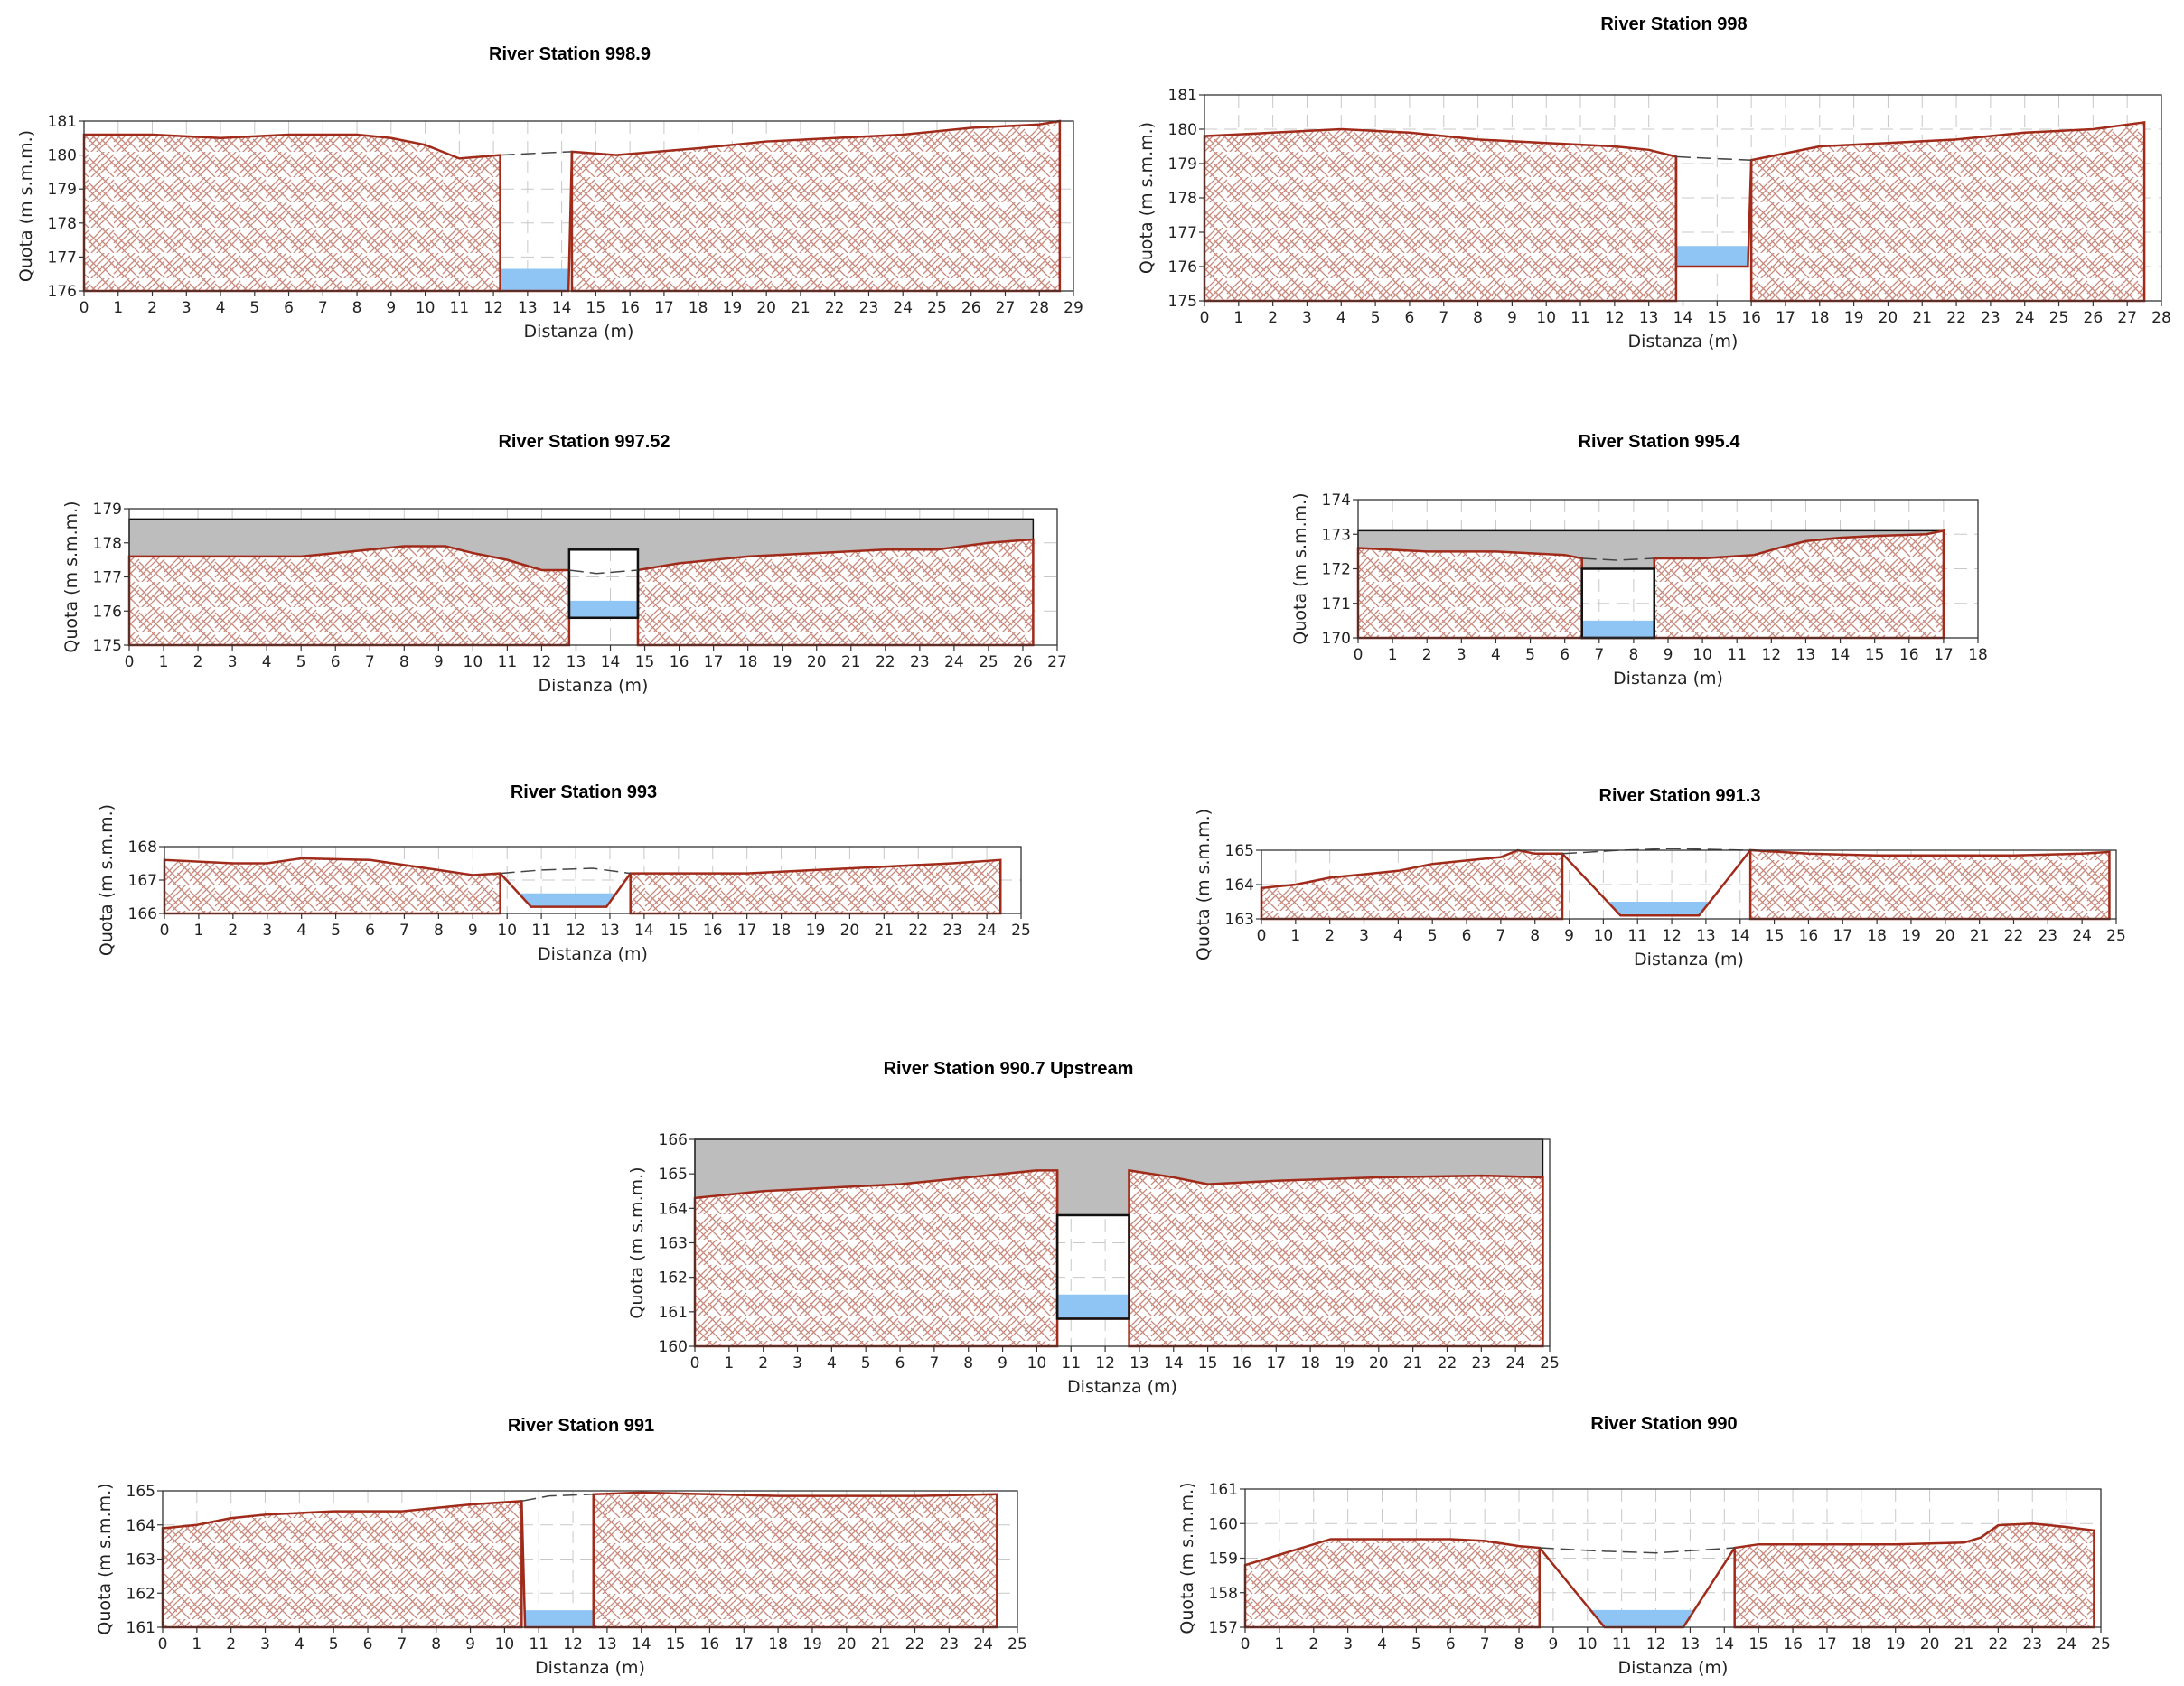  What do you see at coordinates (107, 612) in the screenshot?
I see `y-tick-label: 176` at bounding box center [107, 612].